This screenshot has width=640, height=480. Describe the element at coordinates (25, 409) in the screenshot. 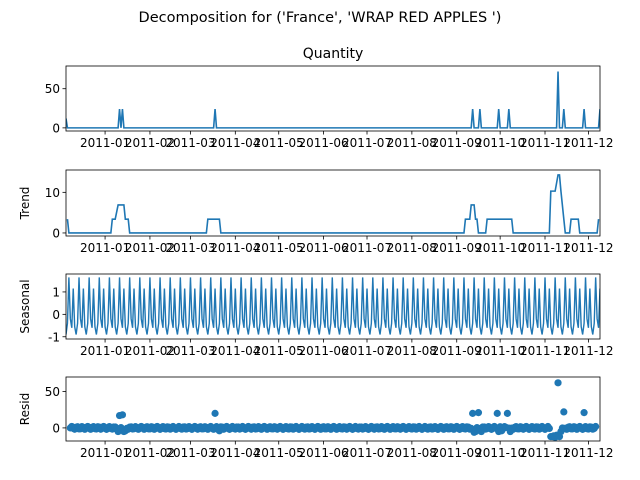

I see `y-axis-label: Resid` at that location.